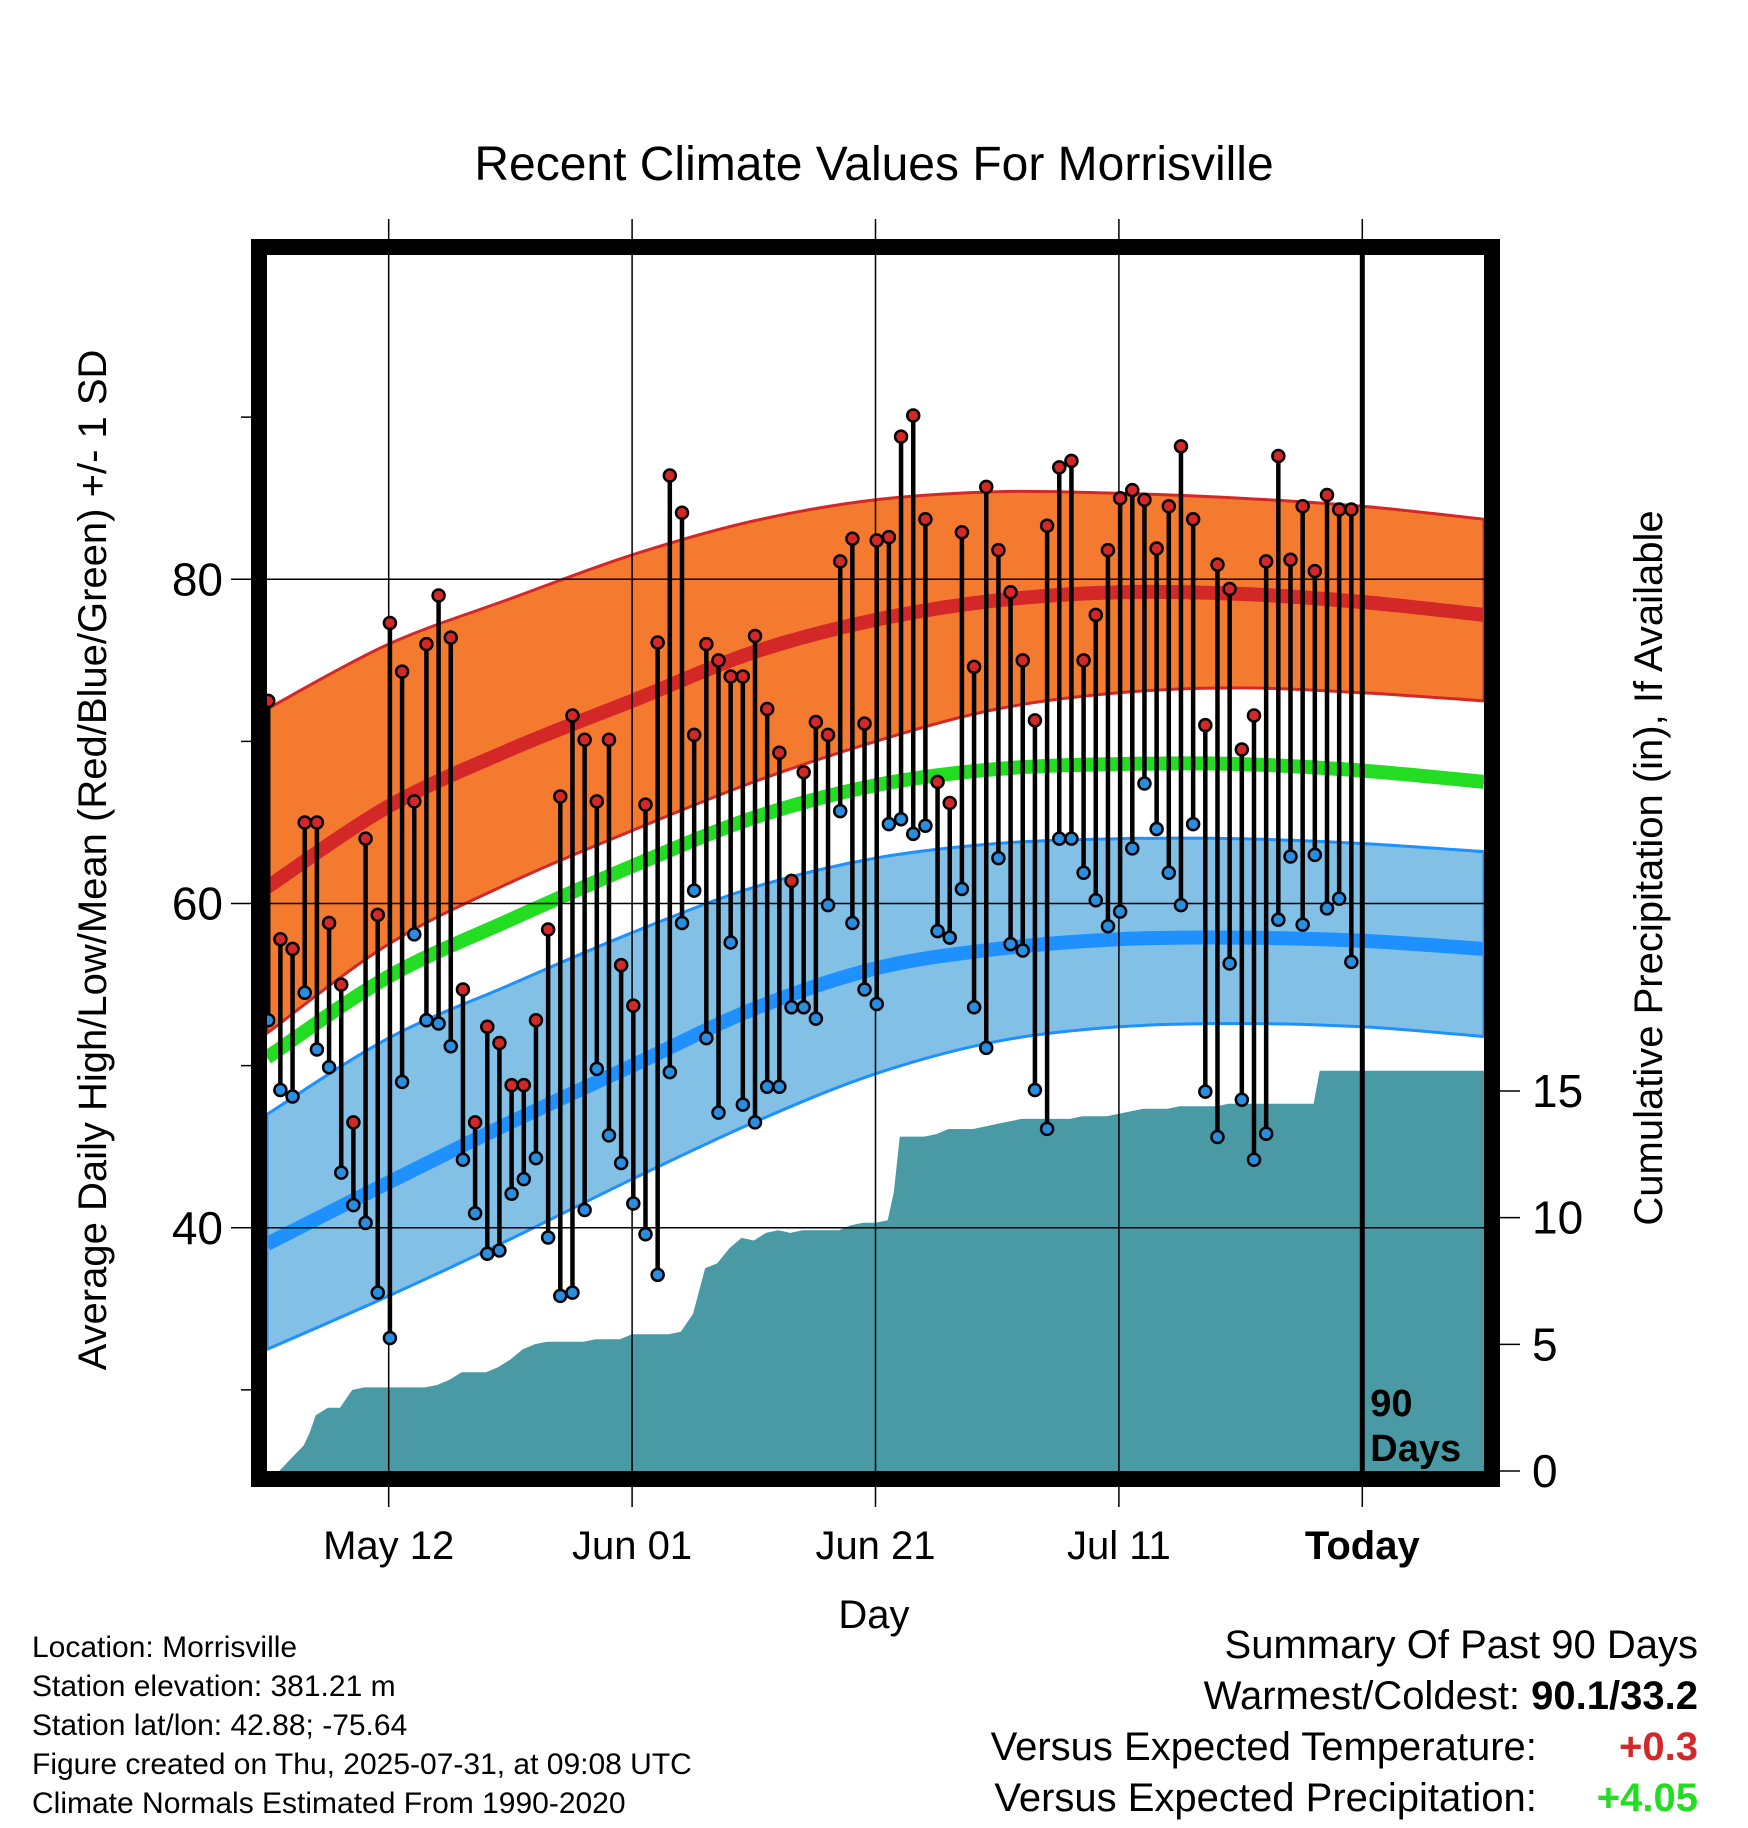  What do you see at coordinates (1647, 1798) in the screenshot?
I see `precip-value: +4.05` at bounding box center [1647, 1798].